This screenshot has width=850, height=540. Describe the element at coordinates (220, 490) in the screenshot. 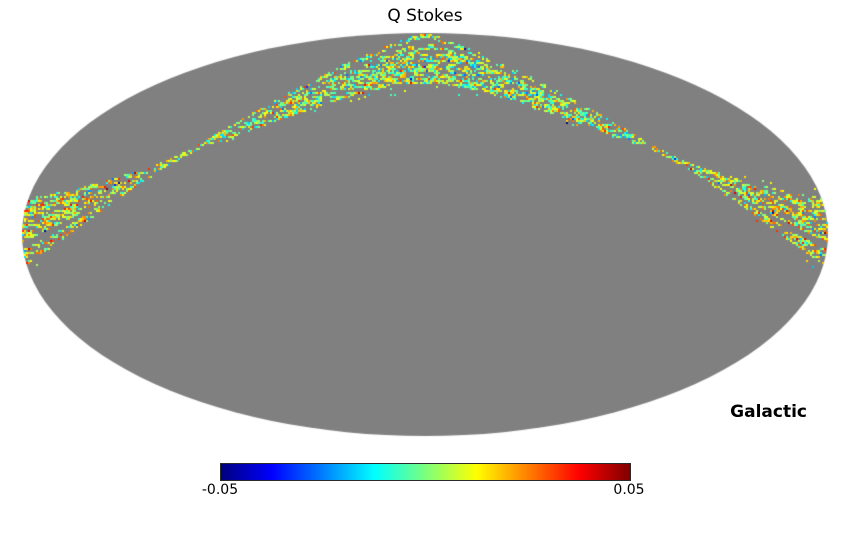

I see `colorbar-min-label: -0.05` at that location.